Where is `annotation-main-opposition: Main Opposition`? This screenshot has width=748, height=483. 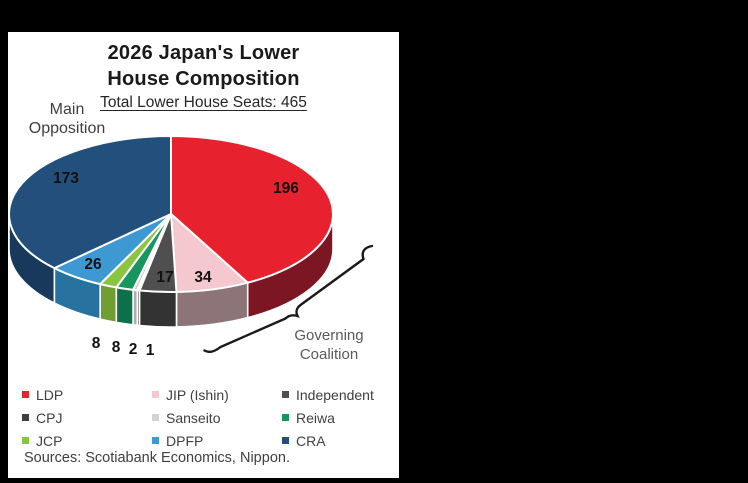
annotation-main-opposition: Main Opposition is located at coordinates (67, 119).